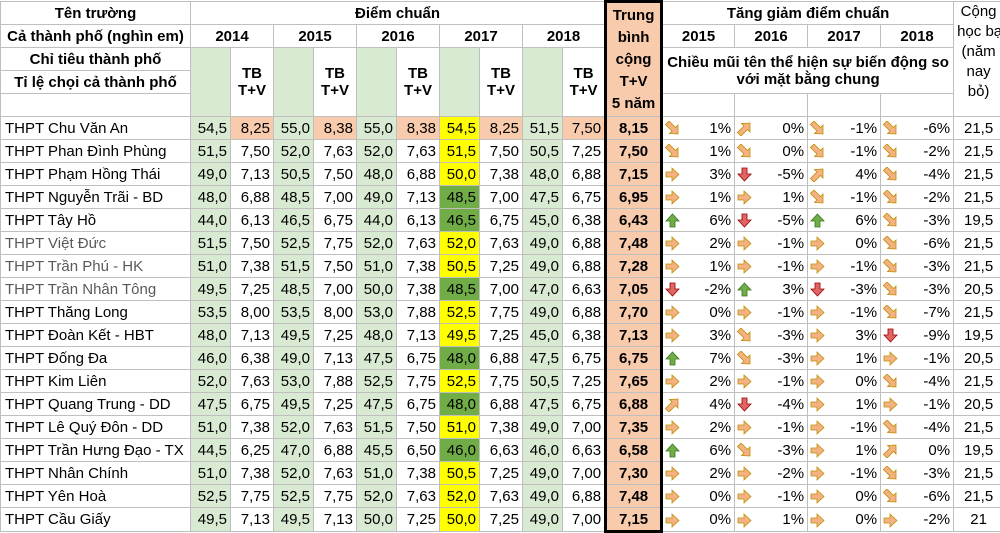 Image resolution: width=1000 pixels, height=533 pixels. I want to click on tb-tv-2014: 7,13, so click(252, 335).